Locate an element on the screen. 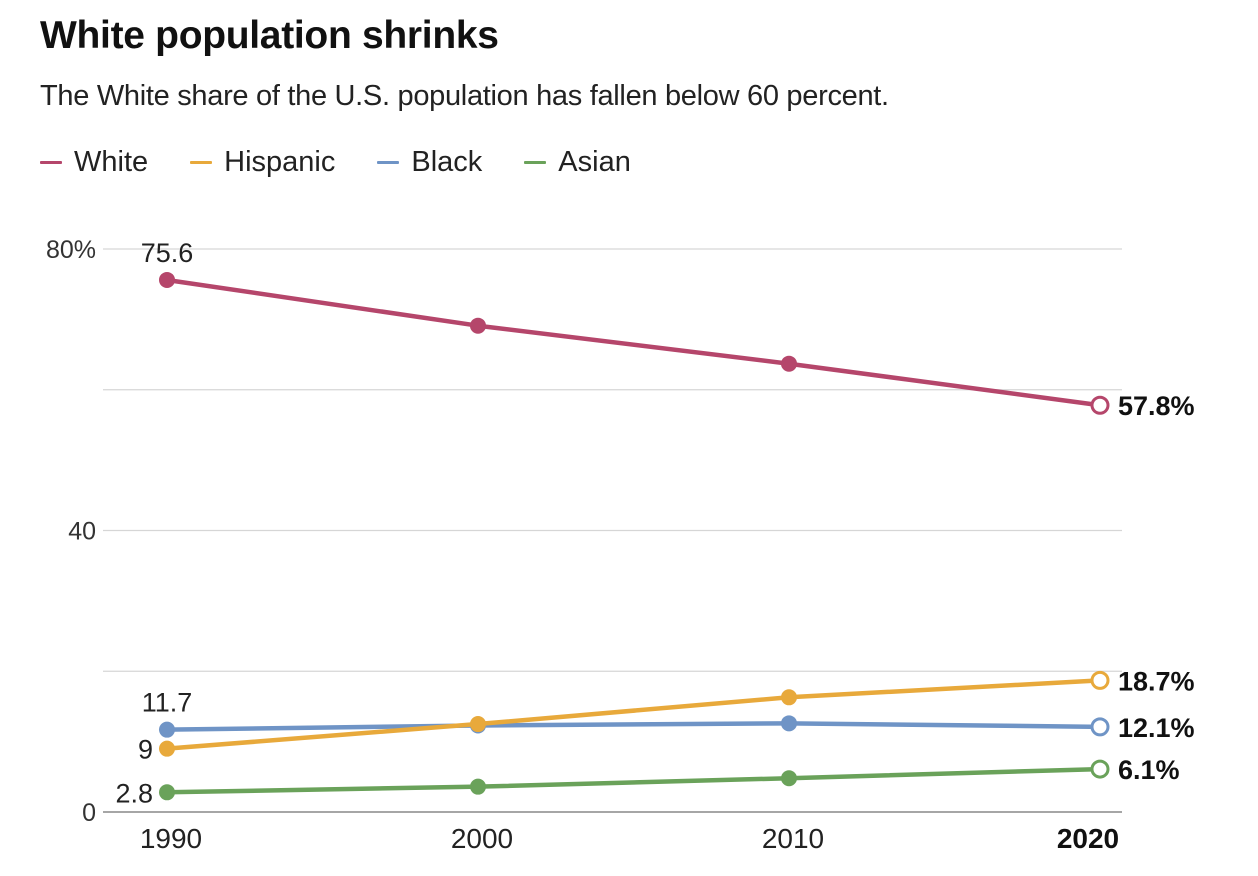 This screenshot has width=1258, height=876. legend-label-hispanic: Hispanic is located at coordinates (280, 162).